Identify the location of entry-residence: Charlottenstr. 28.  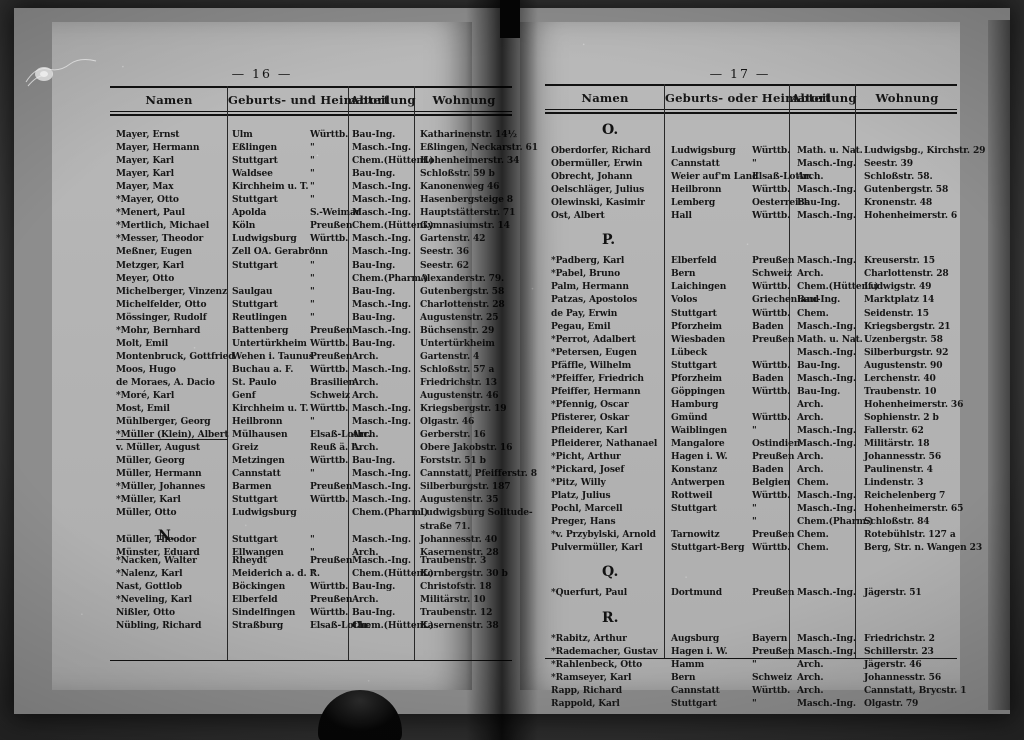
(906, 274).